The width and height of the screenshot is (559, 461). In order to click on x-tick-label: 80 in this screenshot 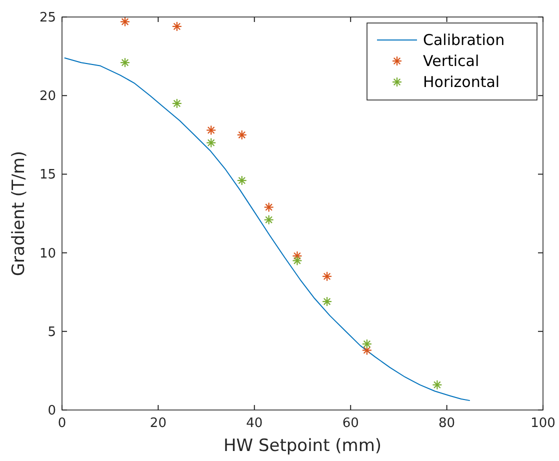, I will do `click(447, 423)`.